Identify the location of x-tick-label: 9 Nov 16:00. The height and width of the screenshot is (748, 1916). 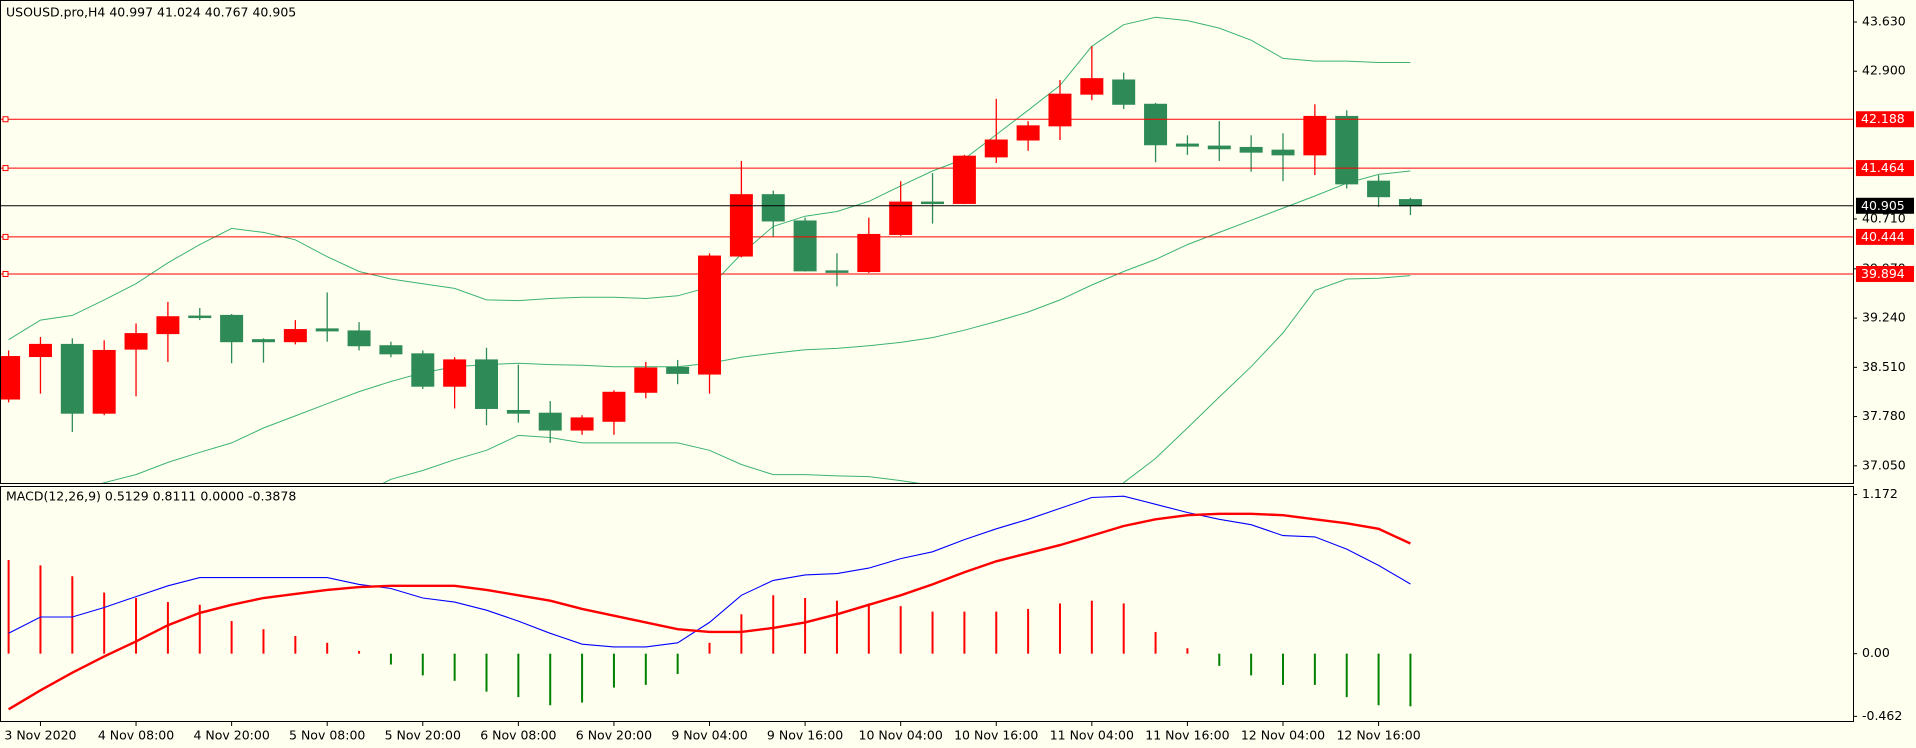
(805, 735).